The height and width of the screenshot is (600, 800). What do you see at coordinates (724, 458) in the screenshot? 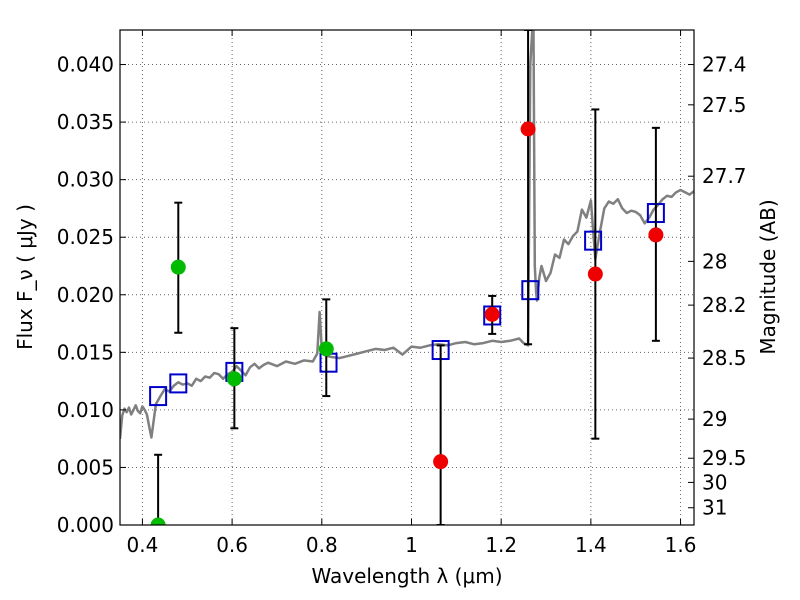
I see `right-tick-label: 29.5` at bounding box center [724, 458].